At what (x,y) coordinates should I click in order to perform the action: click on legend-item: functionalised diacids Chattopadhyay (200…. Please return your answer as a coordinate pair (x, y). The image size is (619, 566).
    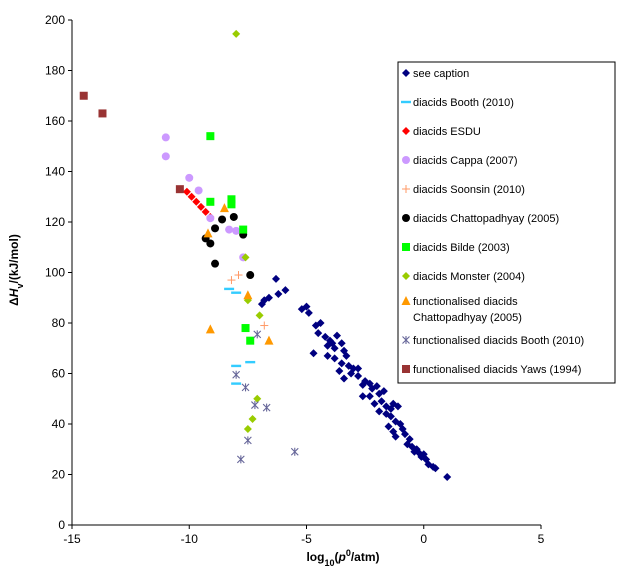
    Looking at the image, I should click on (461, 310).